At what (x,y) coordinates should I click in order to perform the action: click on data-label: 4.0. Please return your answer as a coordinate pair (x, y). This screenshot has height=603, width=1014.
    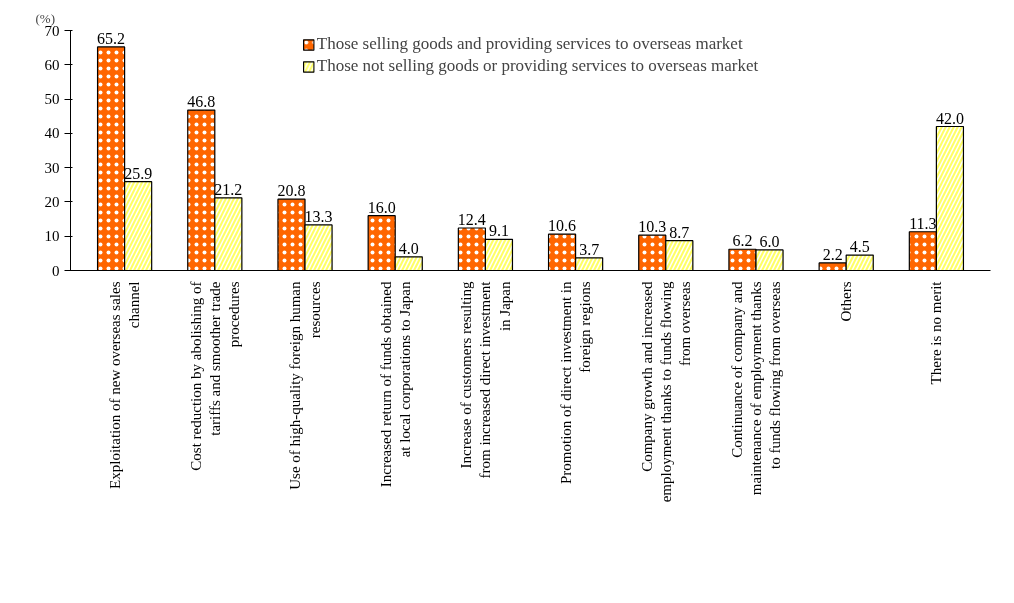
    Looking at the image, I should click on (408, 248).